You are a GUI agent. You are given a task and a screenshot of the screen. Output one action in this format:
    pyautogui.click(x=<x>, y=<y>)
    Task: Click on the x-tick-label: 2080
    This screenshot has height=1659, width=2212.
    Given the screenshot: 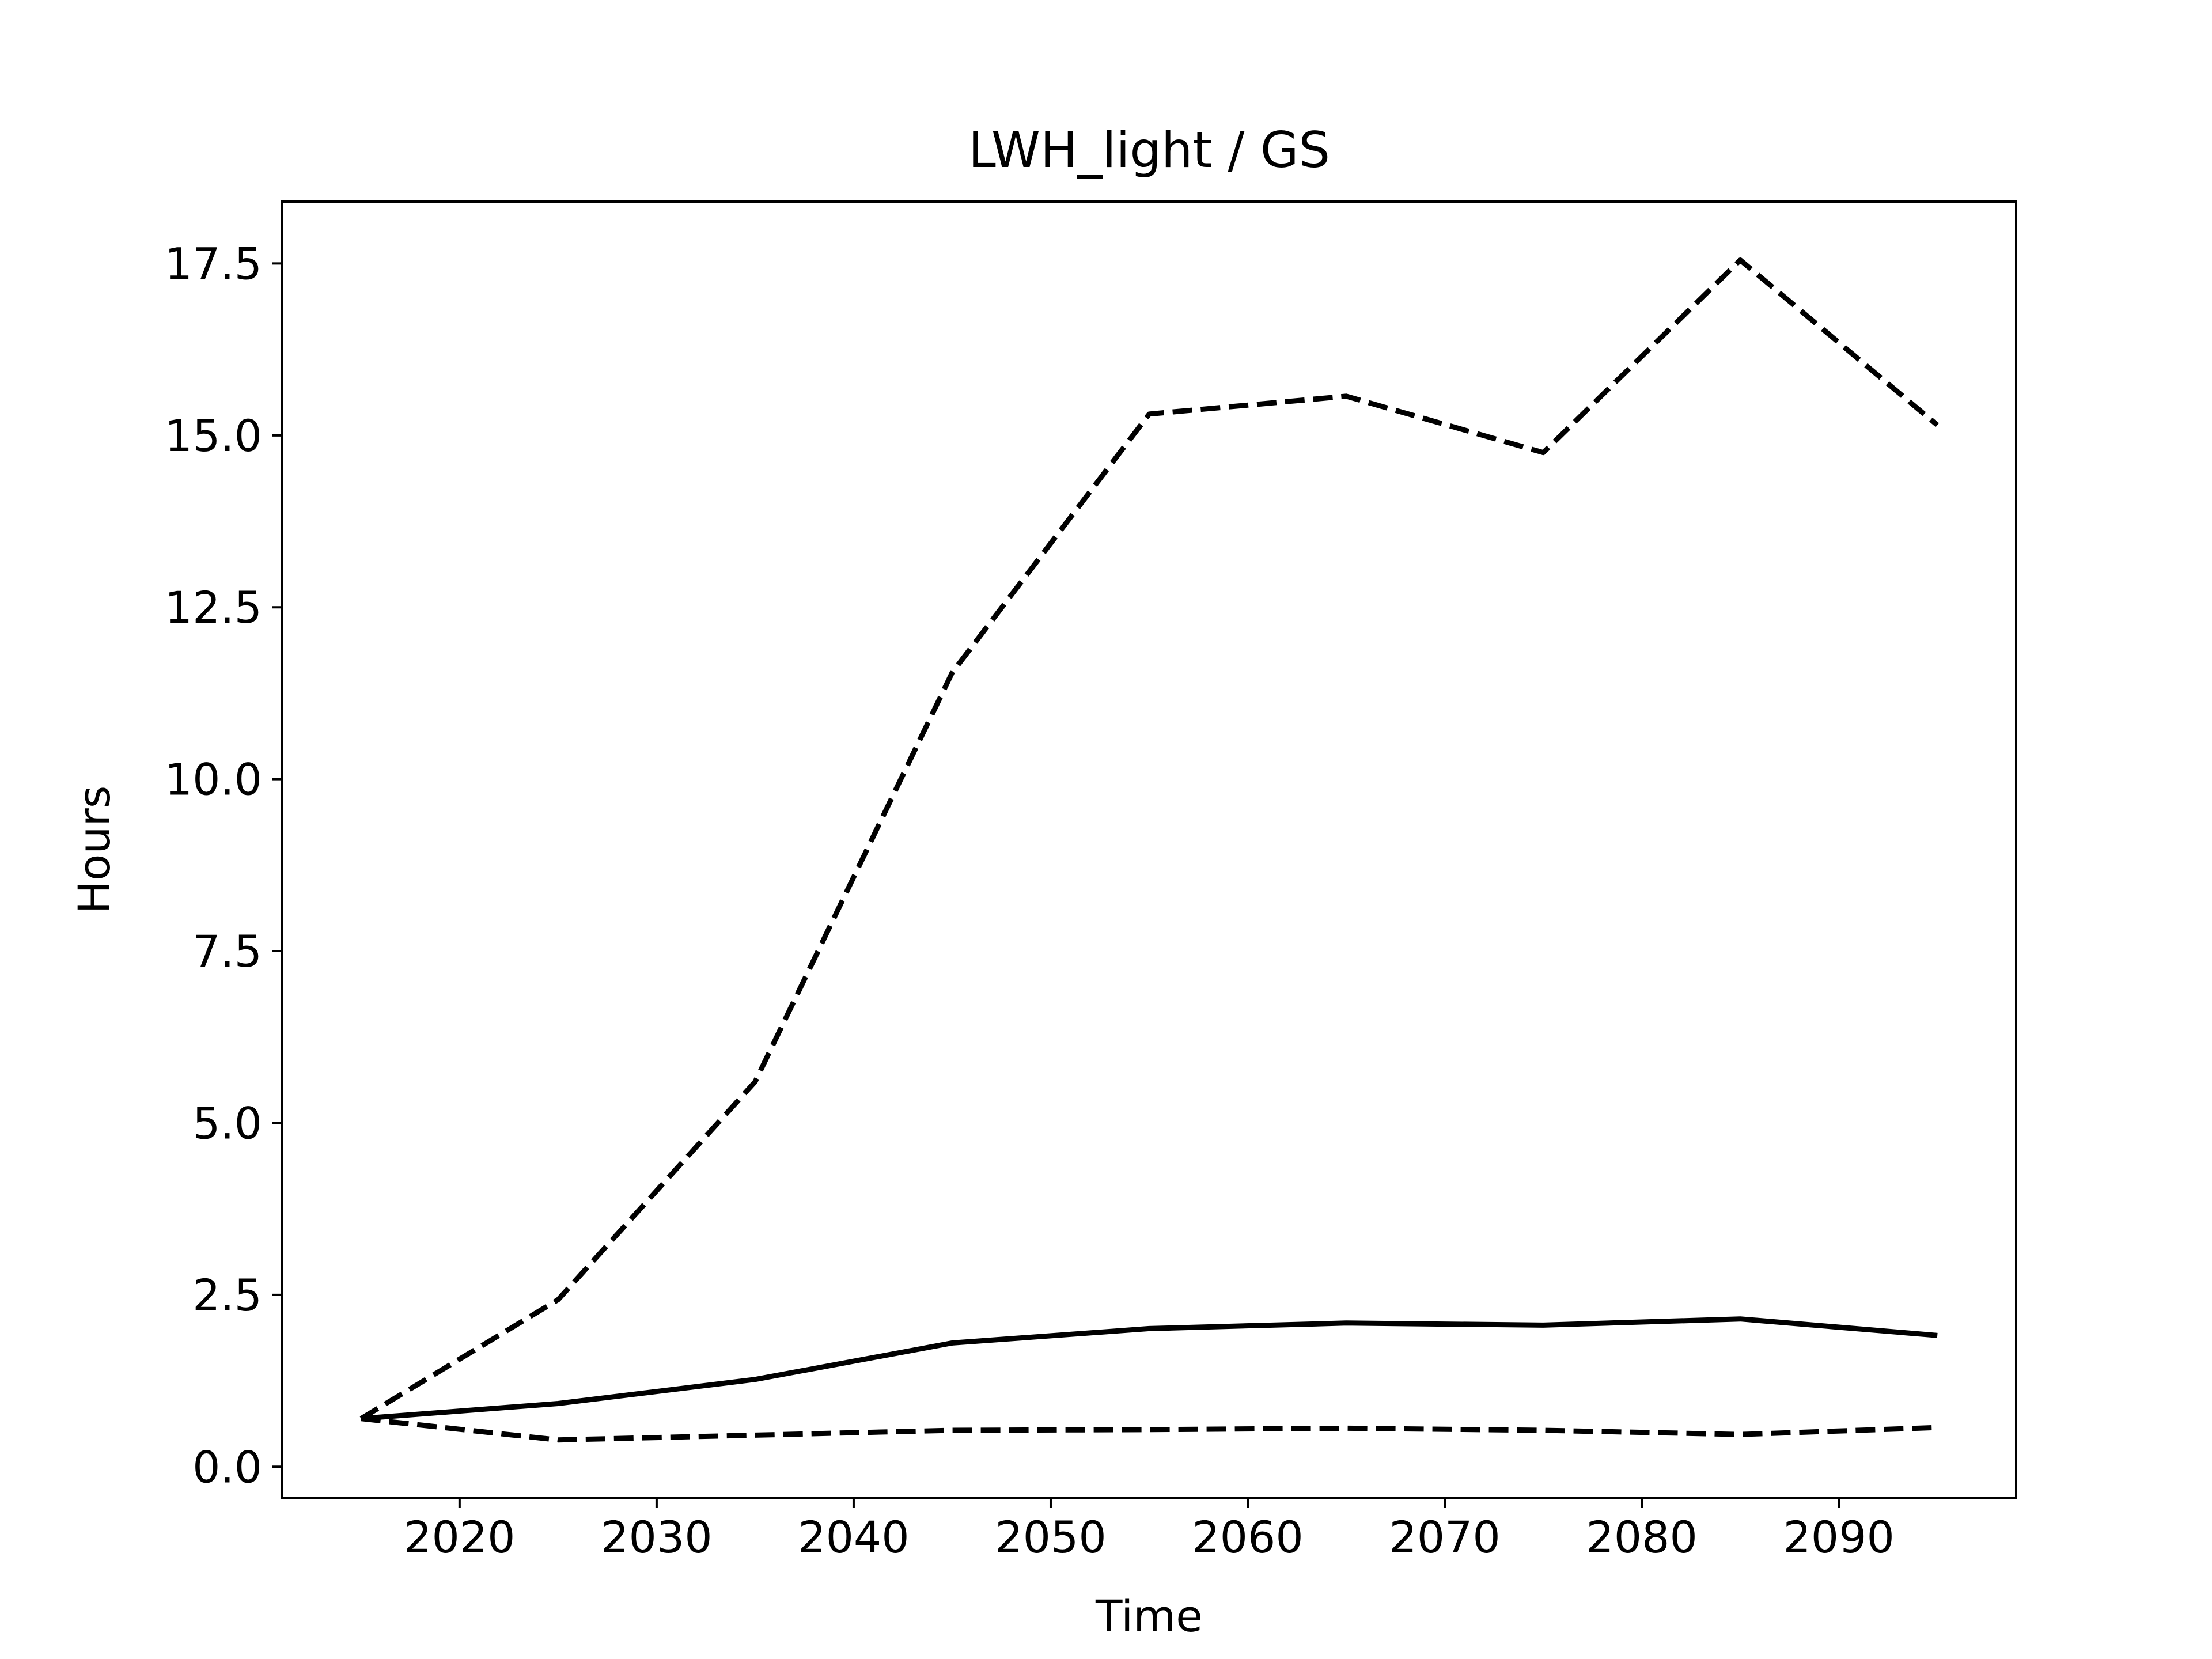 What is the action you would take?
    pyautogui.click(x=1641, y=1537)
    